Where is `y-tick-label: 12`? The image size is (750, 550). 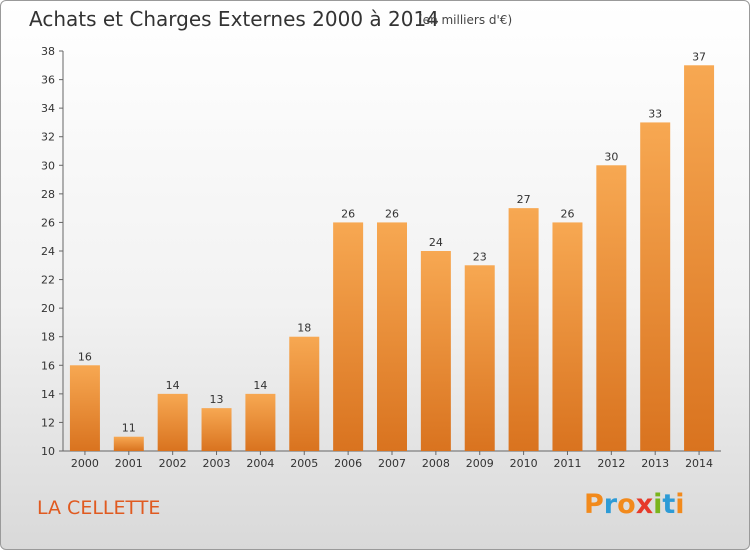
y-tick-label: 12 is located at coordinates (48, 422).